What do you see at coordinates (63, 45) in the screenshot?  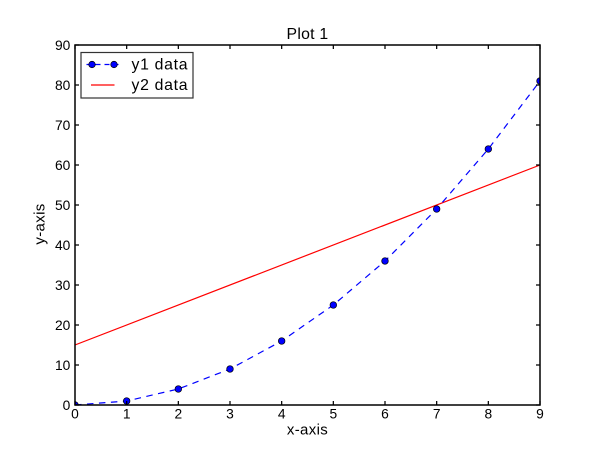 I see `svg-text: 90` at bounding box center [63, 45].